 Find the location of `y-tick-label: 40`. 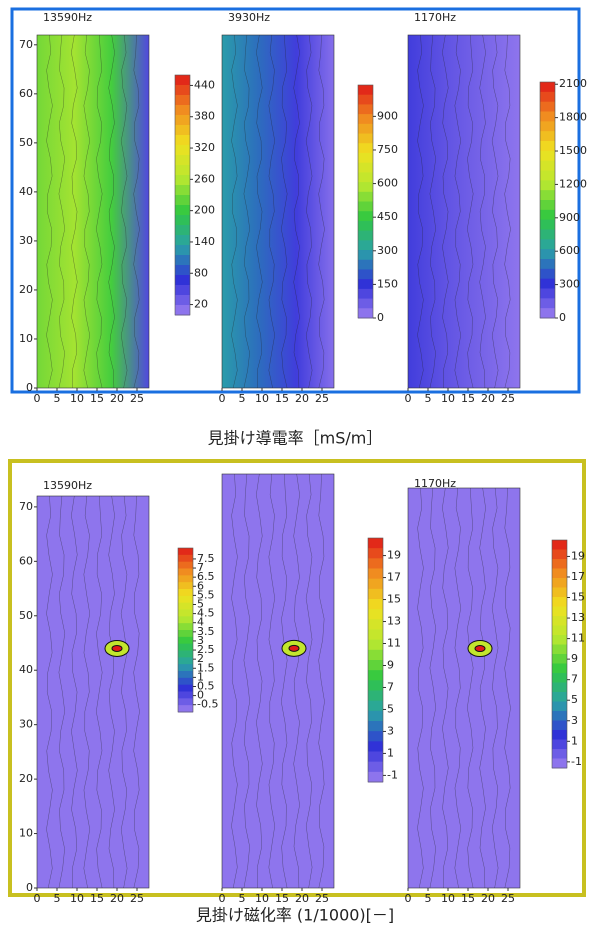

y-tick-label: 40 is located at coordinates (26, 191).